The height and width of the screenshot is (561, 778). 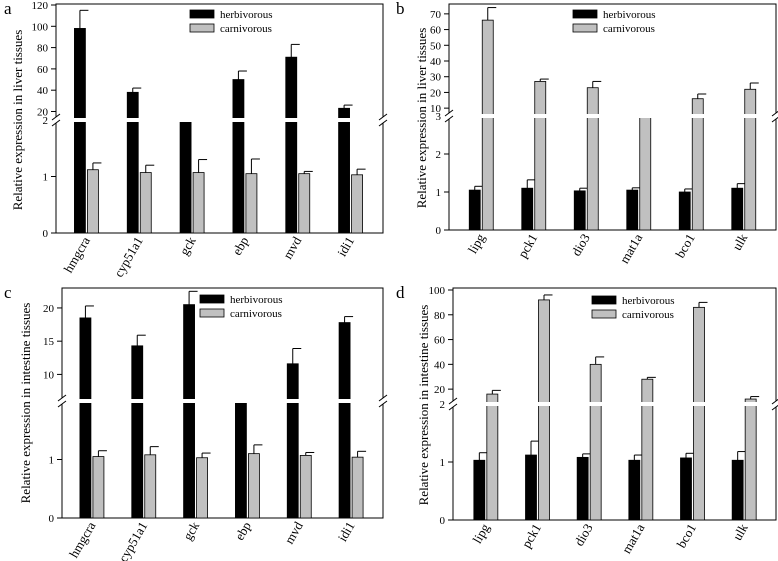 I want to click on bar-carnivorous-dio3, so click(x=595, y=442).